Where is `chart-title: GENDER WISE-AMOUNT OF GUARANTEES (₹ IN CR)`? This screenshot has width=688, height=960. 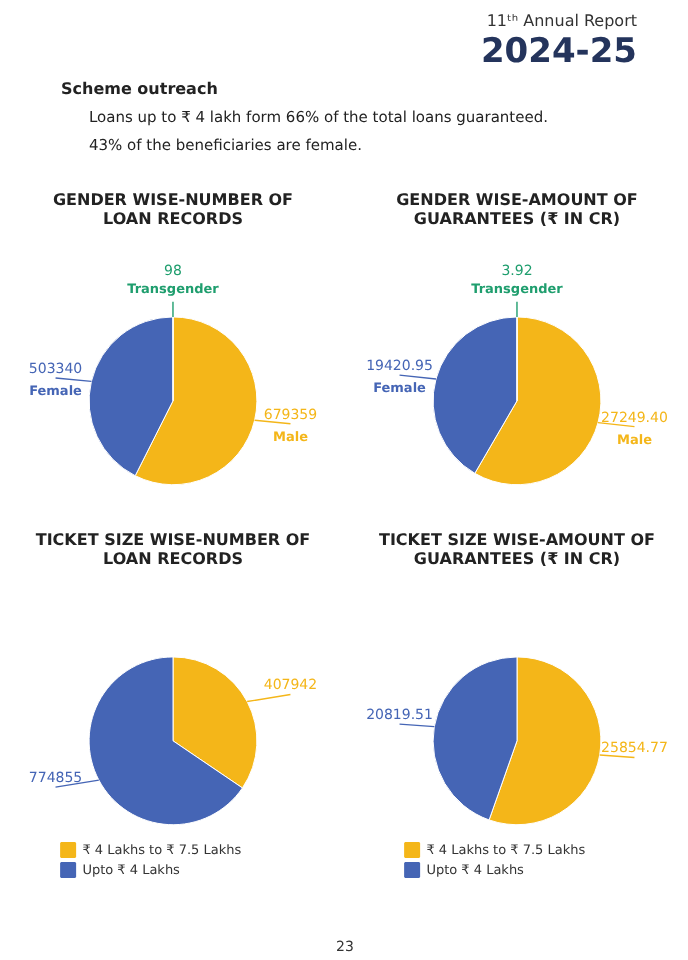
chart-title: GENDER WISE-AMOUNT OF GUARANTEES (₹ IN CR) is located at coordinates (517, 209).